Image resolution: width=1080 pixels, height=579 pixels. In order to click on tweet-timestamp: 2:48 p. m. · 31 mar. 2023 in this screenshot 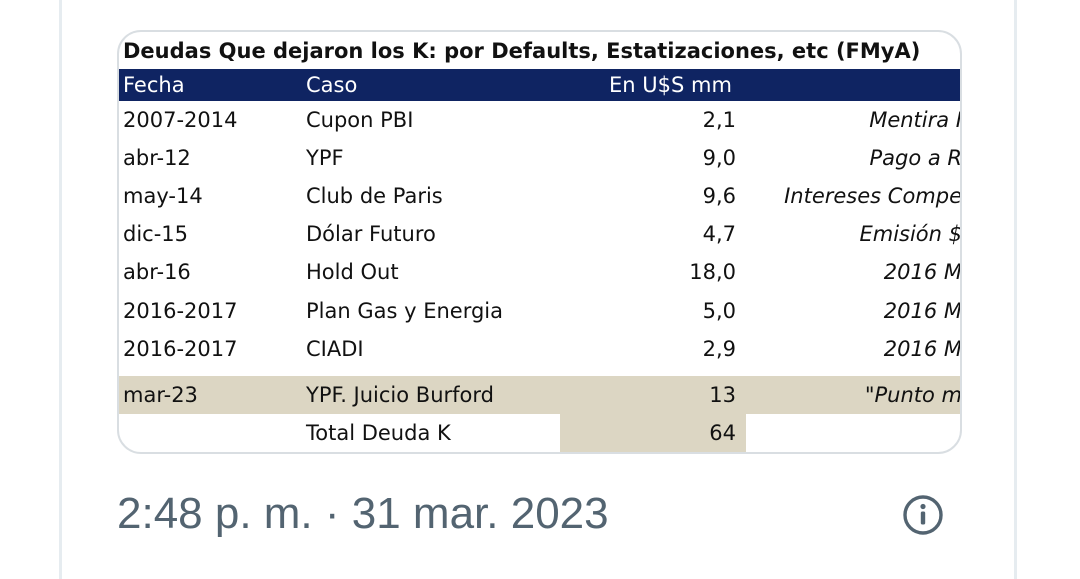, I will do `click(363, 513)`.